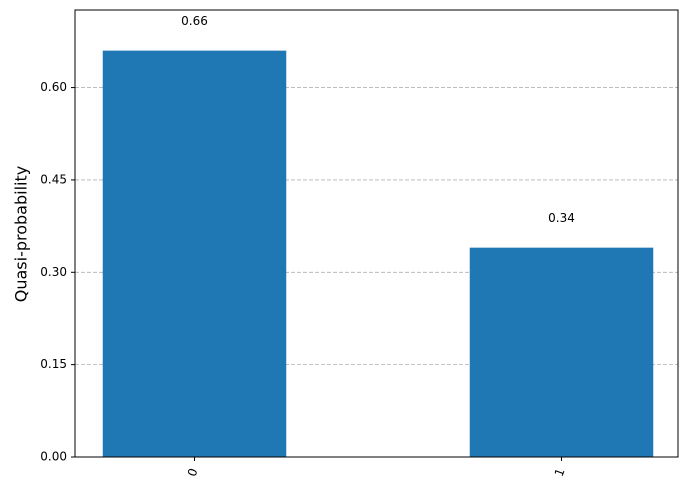 The height and width of the screenshot is (490, 690). What do you see at coordinates (21, 234) in the screenshot?
I see `y-axis-label: Quasi-probability` at bounding box center [21, 234].